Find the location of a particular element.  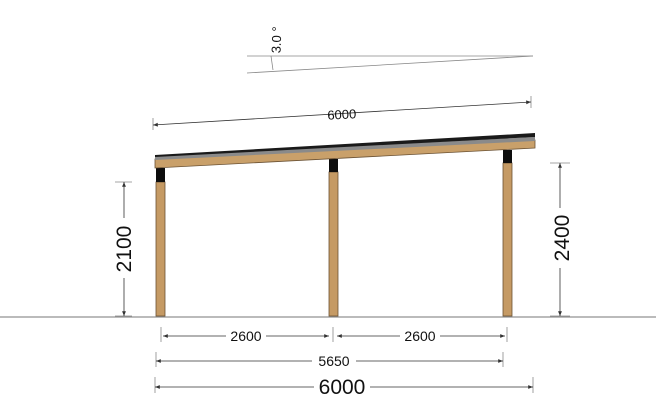

slope-angle-indicator: 3.0 ° is located at coordinates (390, 50).